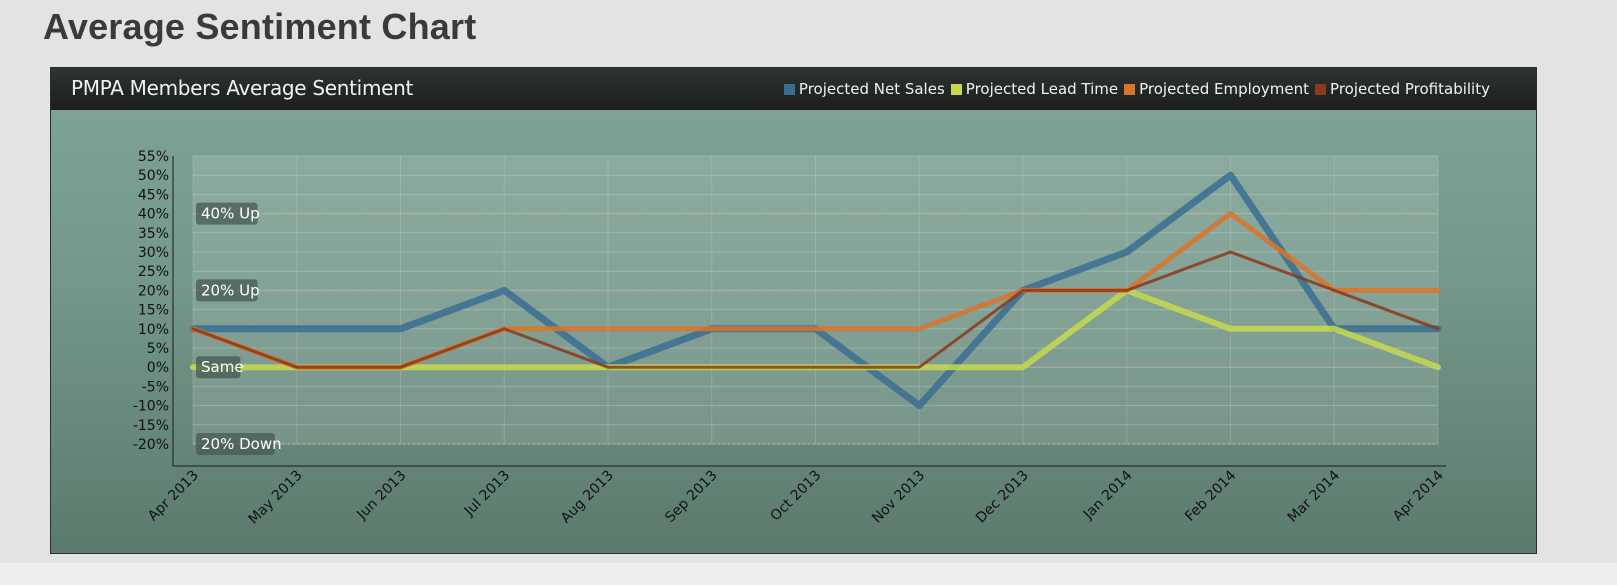  I want to click on y-tick-label: 20%, so click(153, 291).